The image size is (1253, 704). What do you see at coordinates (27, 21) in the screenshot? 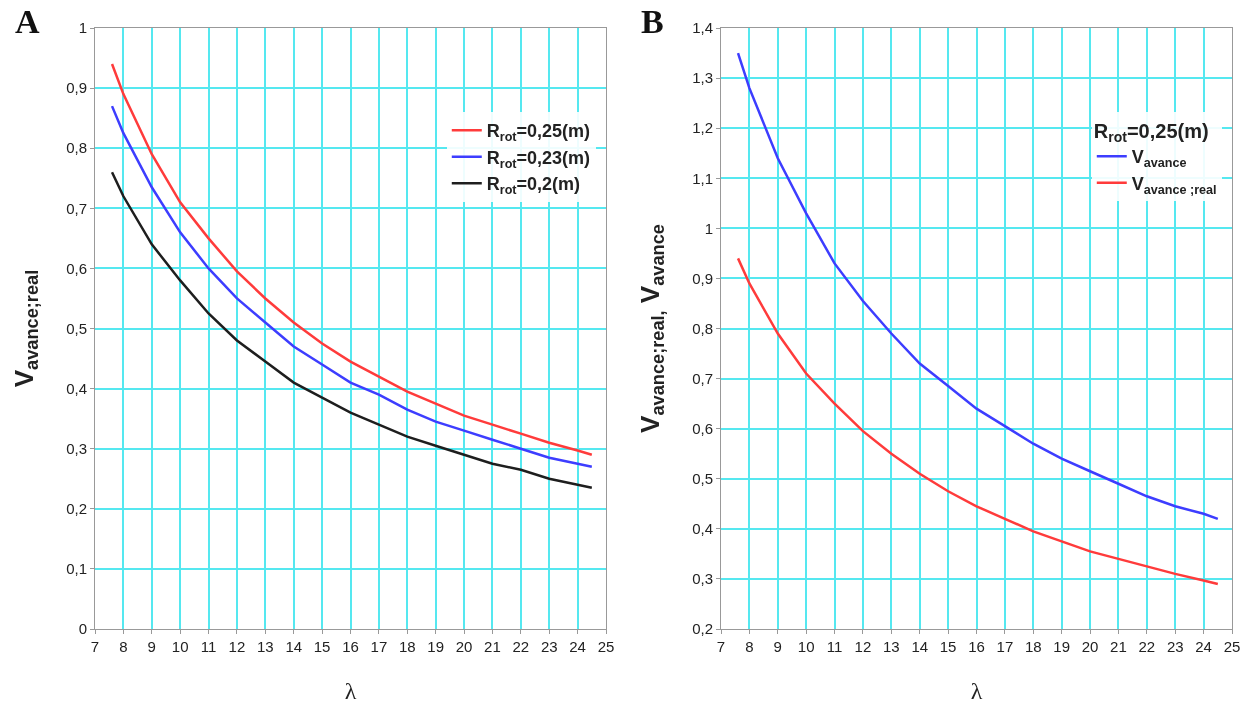
I see `text: A` at bounding box center [27, 21].